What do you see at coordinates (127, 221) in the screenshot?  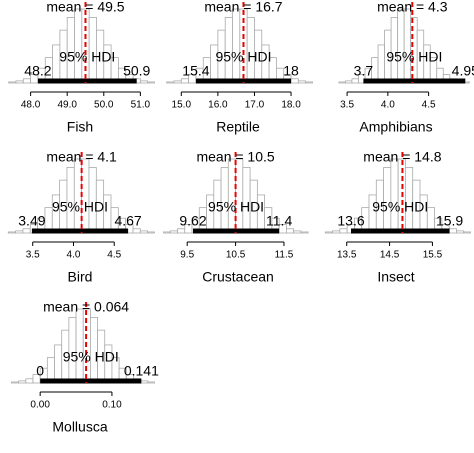 I see `hdi-high-label: 4.67` at bounding box center [127, 221].